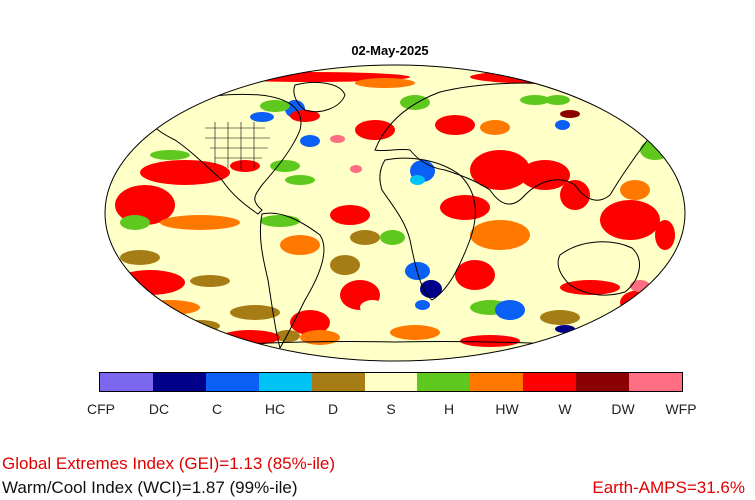 This screenshot has height=500, width=755. What do you see at coordinates (285, 382) in the screenshot?
I see `colorbar-swatch-hc` at bounding box center [285, 382].